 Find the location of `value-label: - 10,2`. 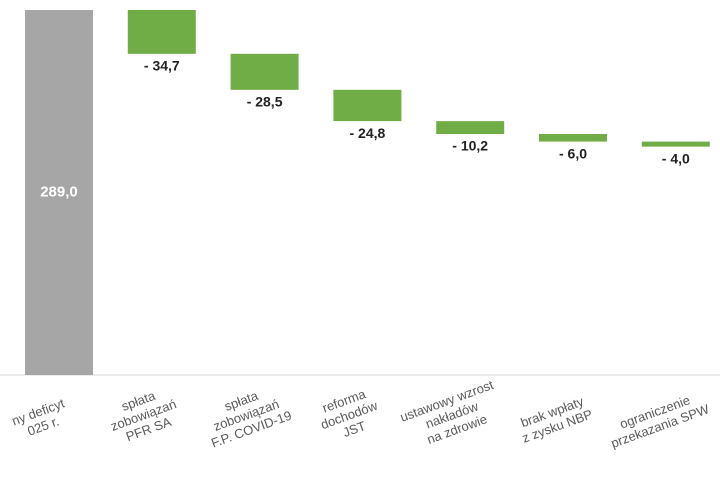

value-label: - 10,2 is located at coordinates (470, 146).